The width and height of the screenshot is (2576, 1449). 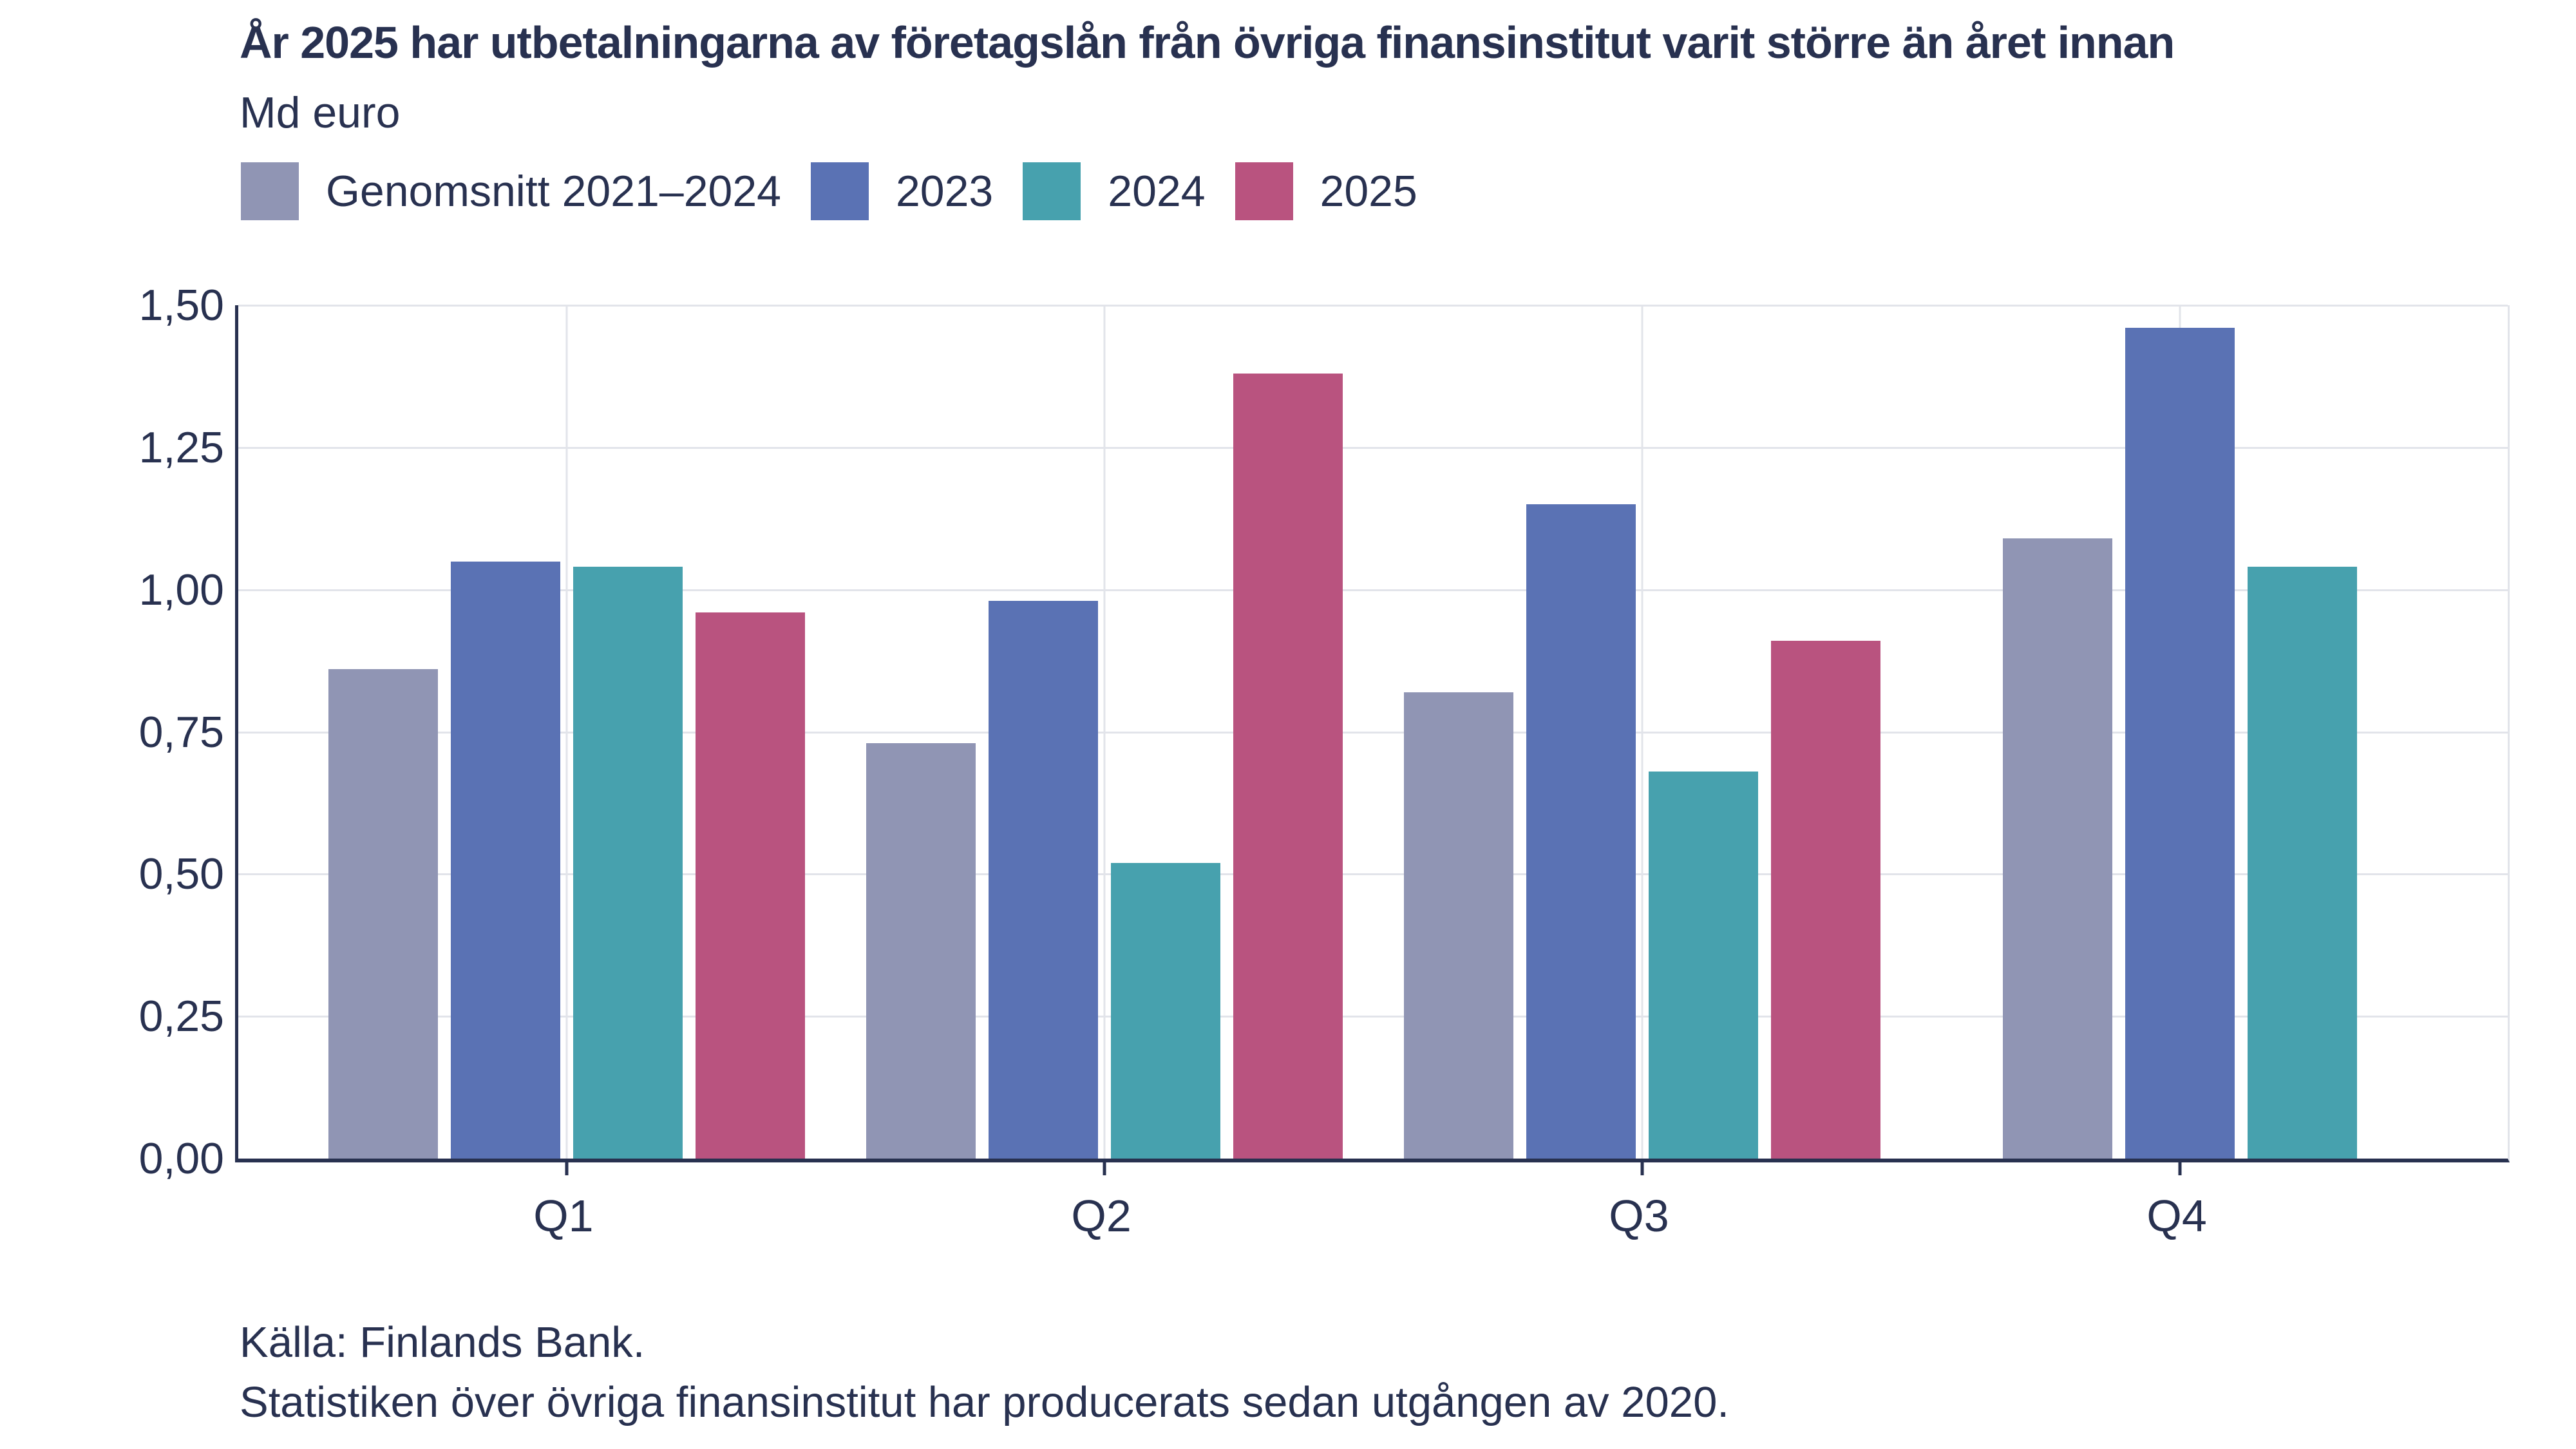 I want to click on bar-q1-2025, so click(x=750, y=885).